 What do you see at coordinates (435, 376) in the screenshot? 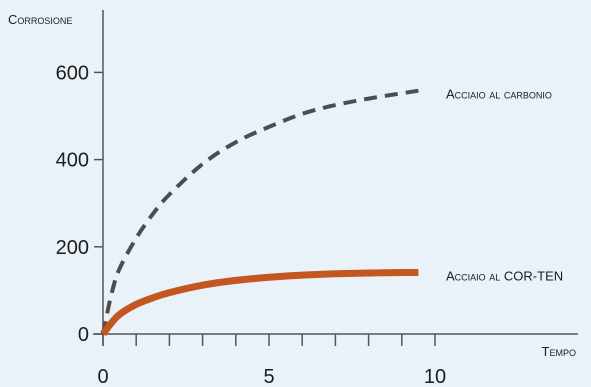
I see `x-tick-label: 10` at bounding box center [435, 376].